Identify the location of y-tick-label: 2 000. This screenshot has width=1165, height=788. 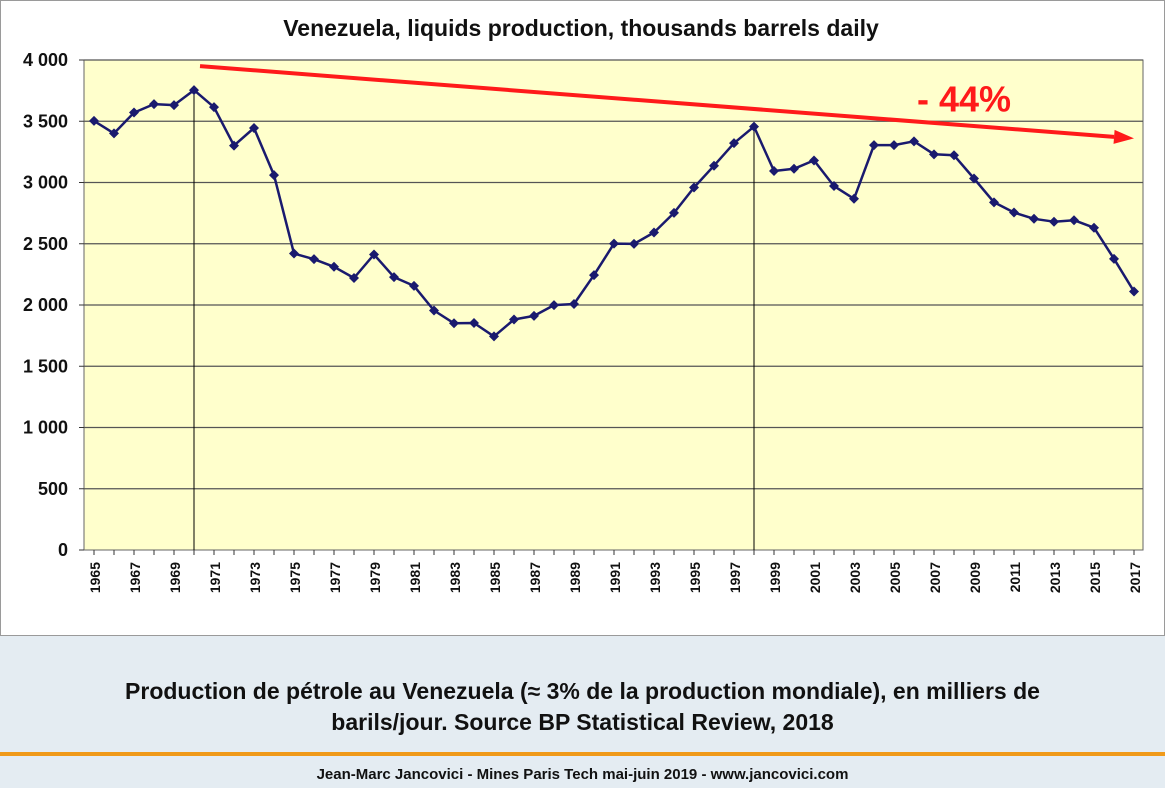
(45, 305).